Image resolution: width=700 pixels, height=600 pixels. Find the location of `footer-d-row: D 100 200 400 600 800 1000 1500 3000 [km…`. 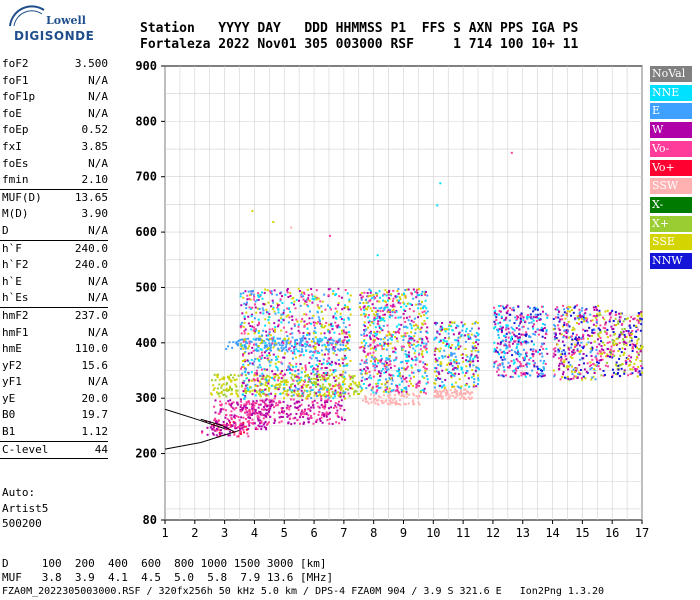

footer-d-row: D 100 200 400 600 800 1000 1500 3000 [km… is located at coordinates (164, 563).